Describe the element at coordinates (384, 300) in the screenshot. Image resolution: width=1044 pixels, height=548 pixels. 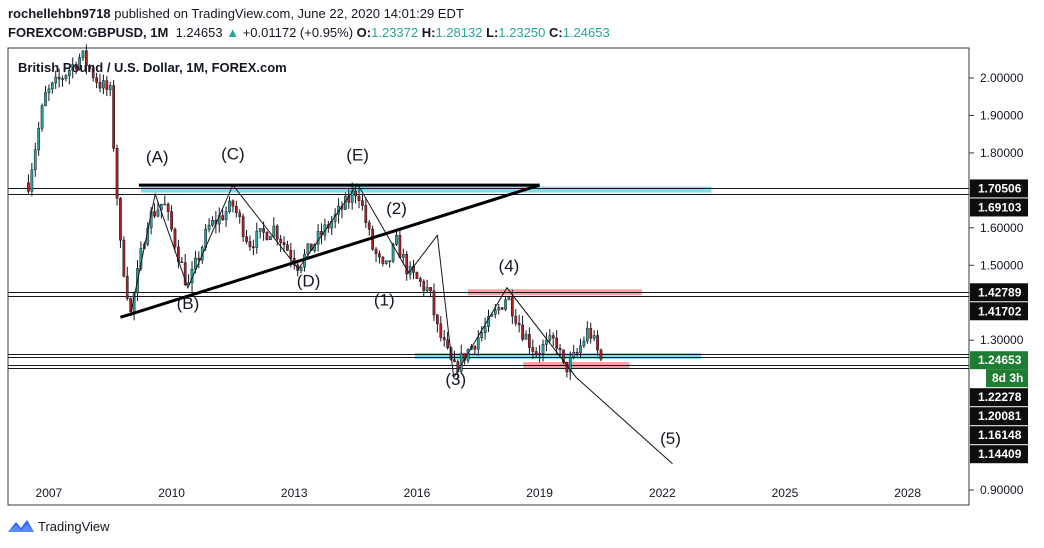
I see `wave-label-6: (1)` at that location.